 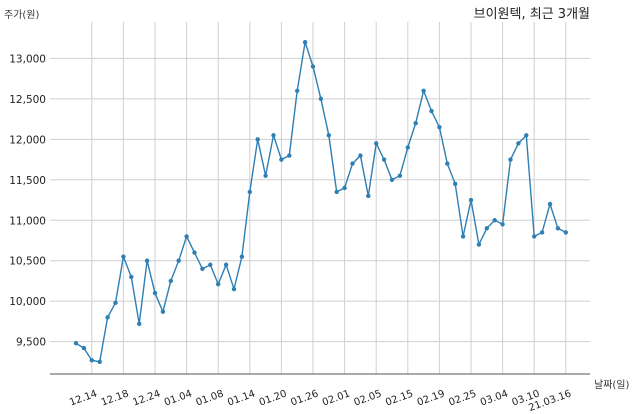 I want to click on y-tick-label: 11,000, so click(x=27, y=221).